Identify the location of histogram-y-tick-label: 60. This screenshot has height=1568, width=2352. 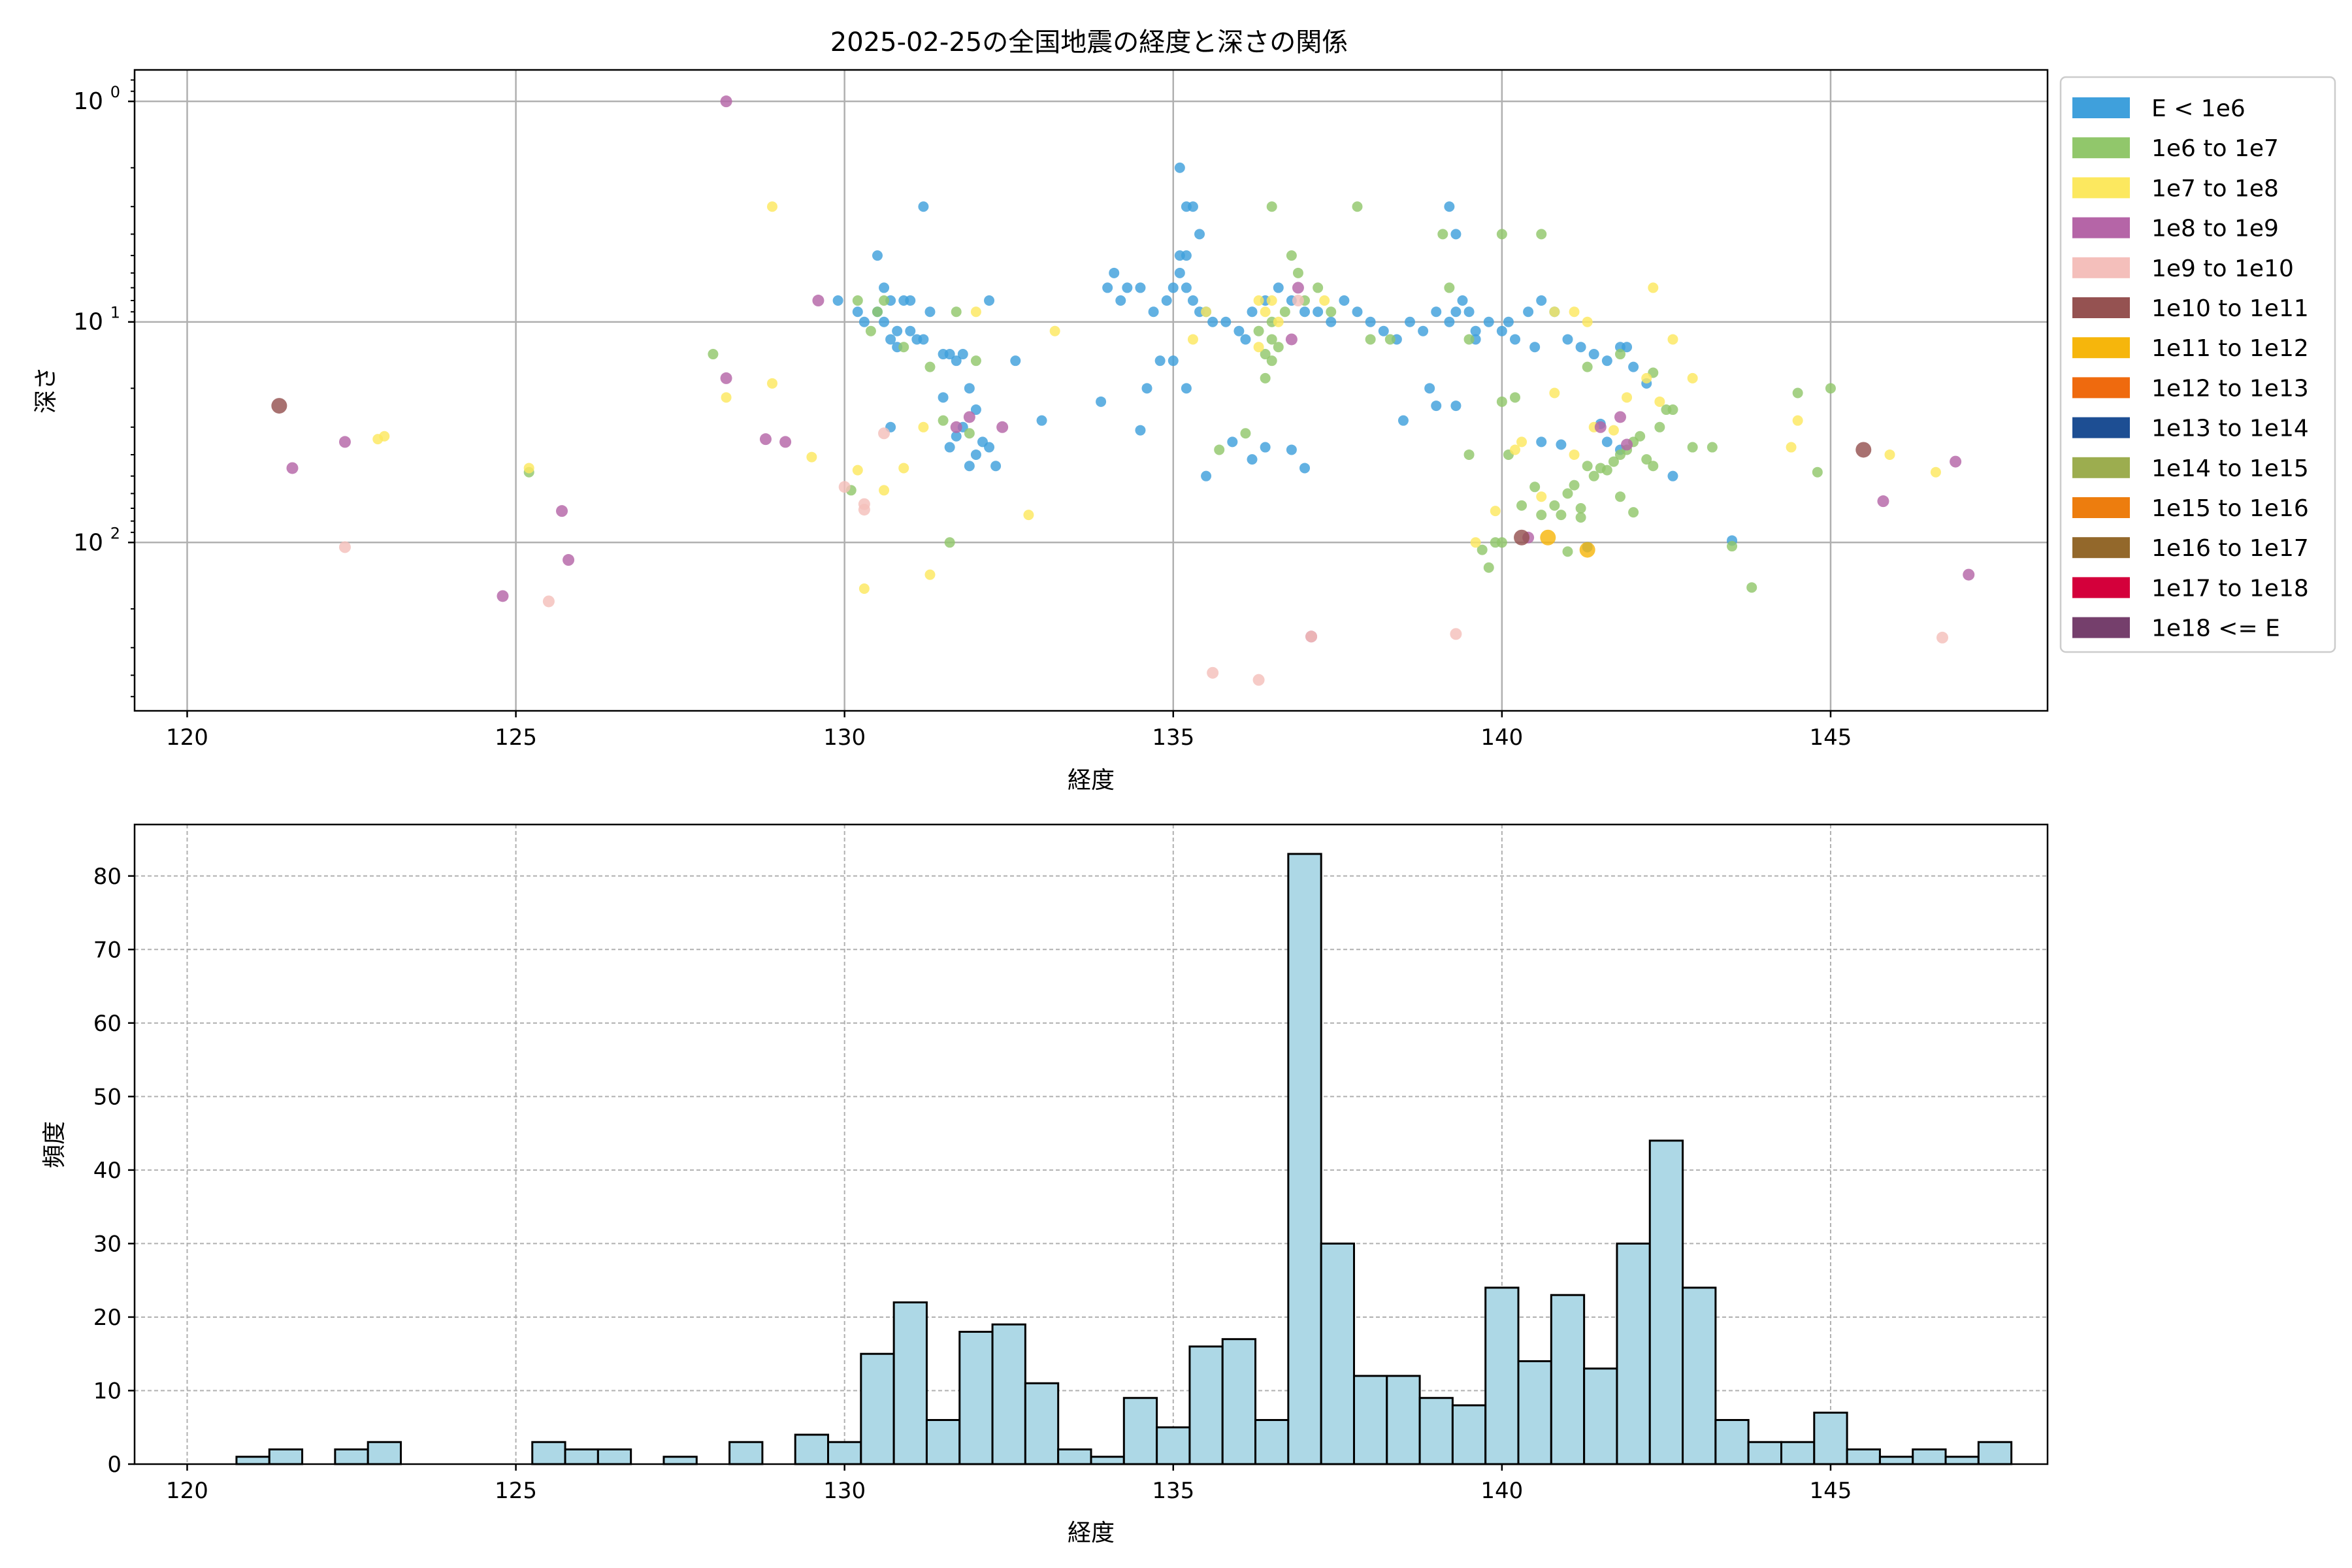
(107, 1024).